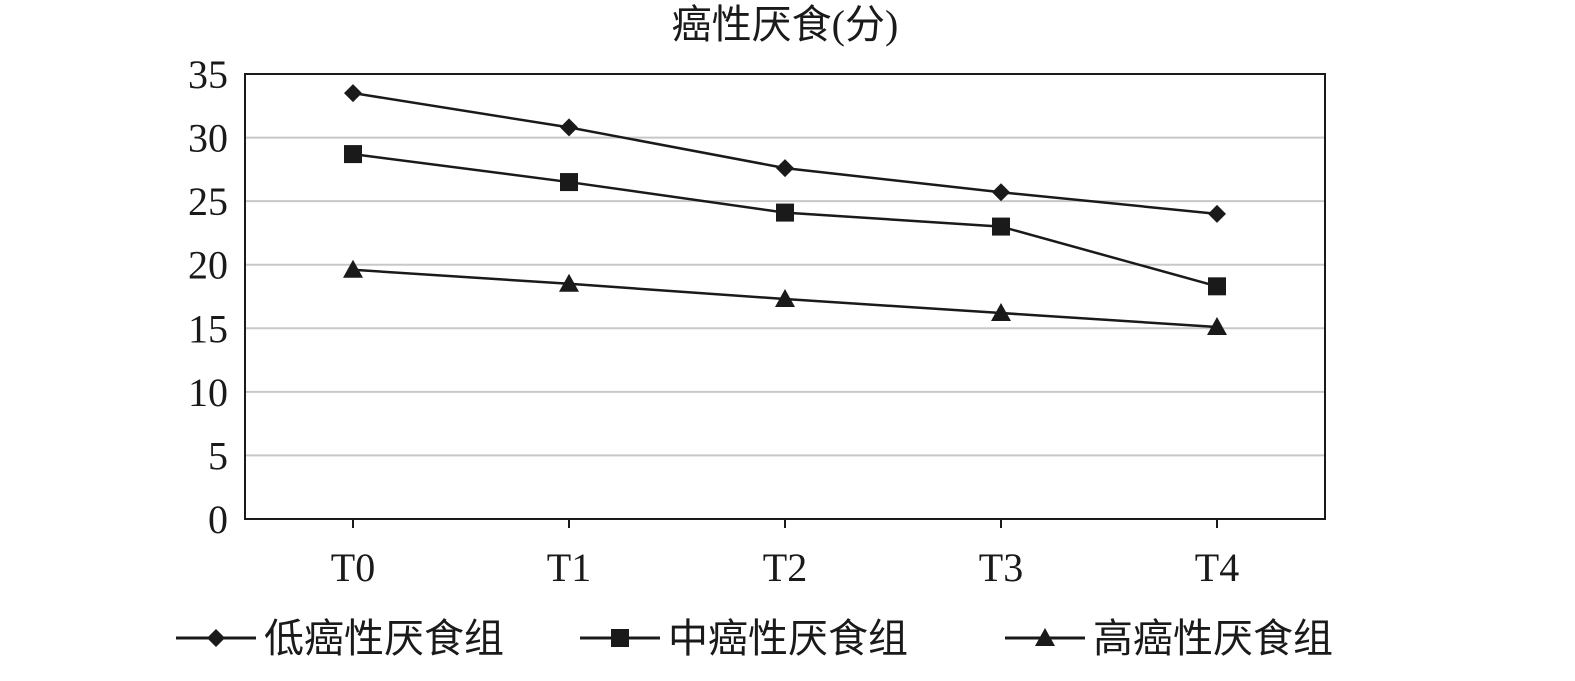  Describe the element at coordinates (785, 24) in the screenshot. I see `chart-title: 癌性厌食(分)` at that location.